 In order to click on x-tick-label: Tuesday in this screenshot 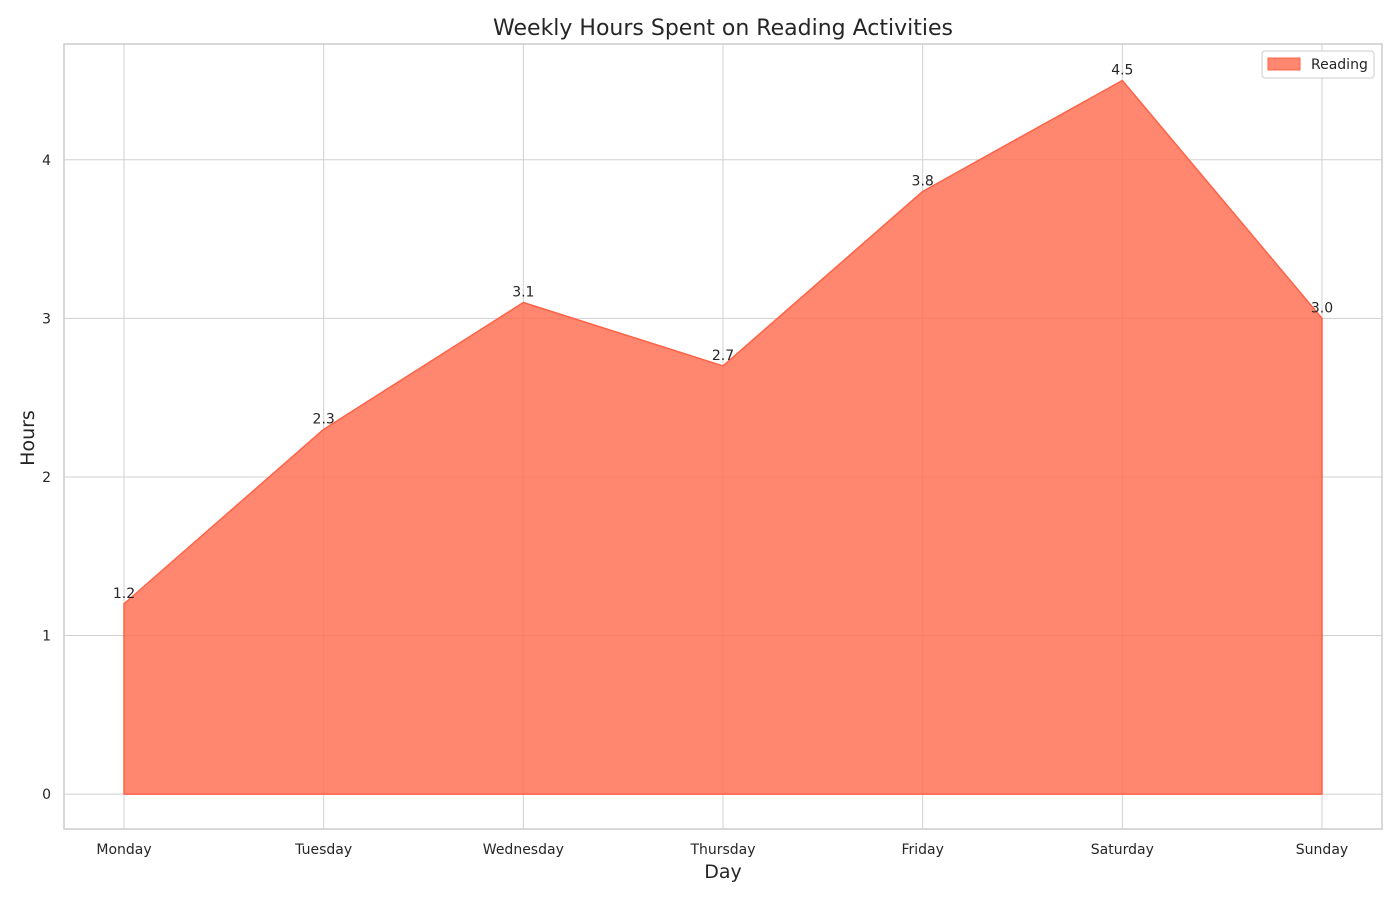, I will do `click(323, 850)`.